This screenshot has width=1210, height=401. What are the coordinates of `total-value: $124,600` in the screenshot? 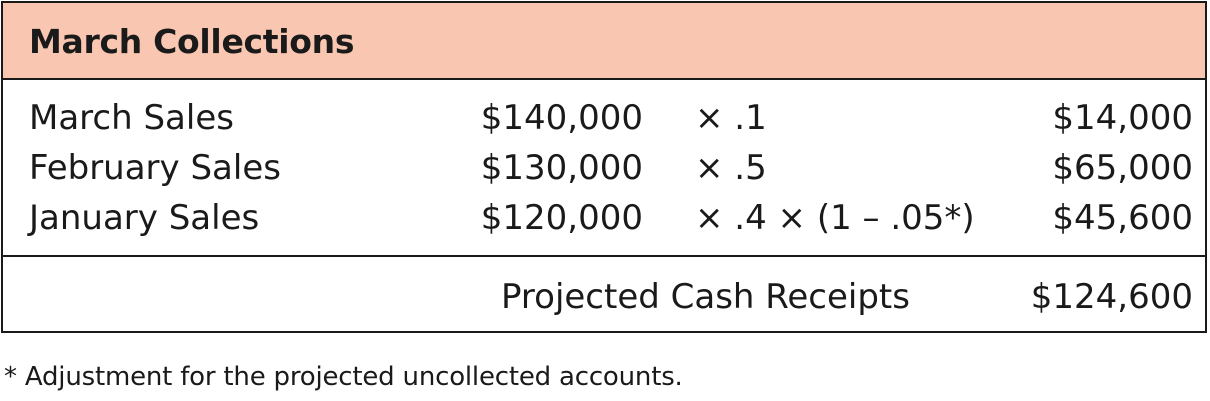 It's located at (1111, 297).